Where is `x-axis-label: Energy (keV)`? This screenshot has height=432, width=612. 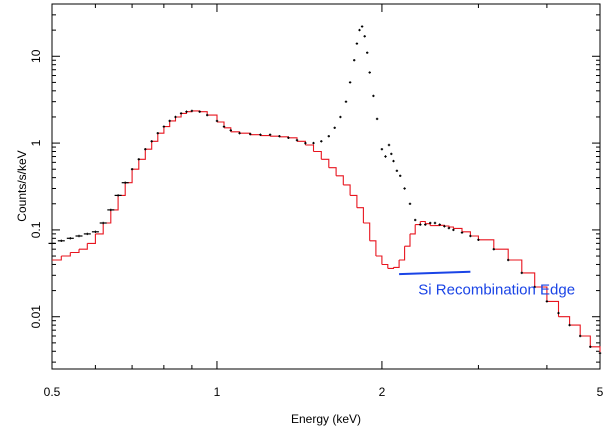 x-axis-label: Energy (keV) is located at coordinates (326, 419).